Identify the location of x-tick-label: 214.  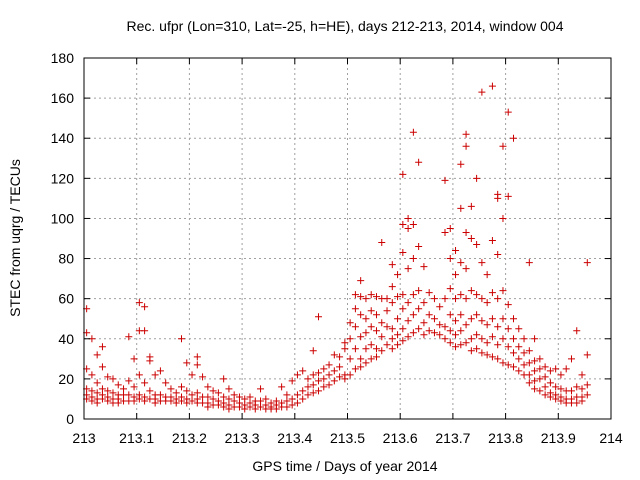
(611, 438).